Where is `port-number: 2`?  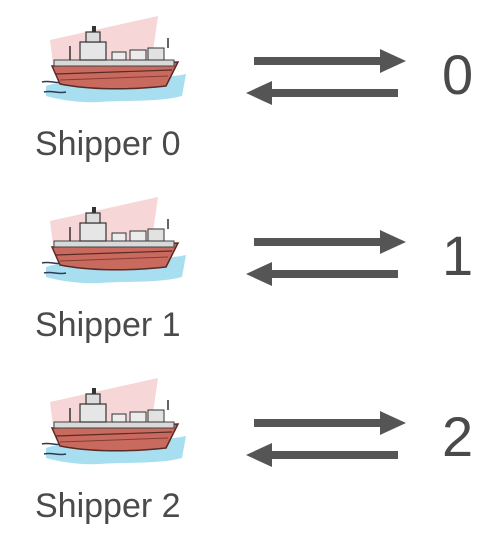 port-number: 2 is located at coordinates (458, 436).